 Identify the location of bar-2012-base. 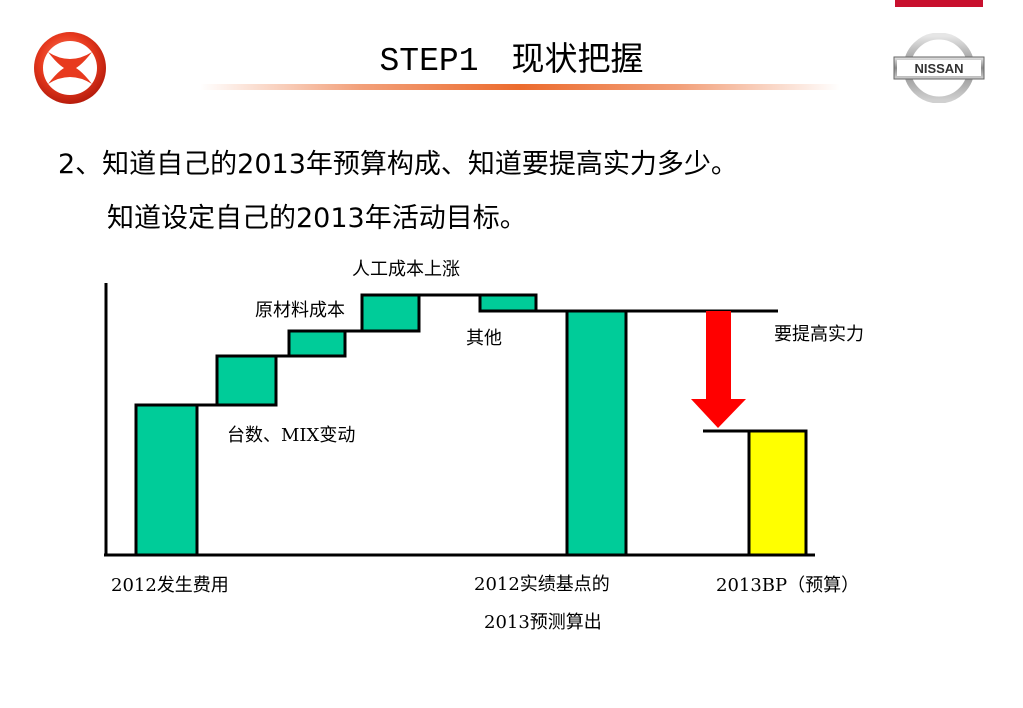
(166, 480).